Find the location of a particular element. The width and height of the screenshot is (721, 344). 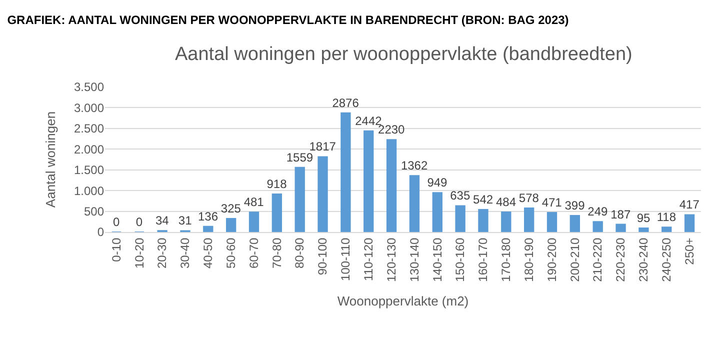

data-label: 136 is located at coordinates (208, 216).